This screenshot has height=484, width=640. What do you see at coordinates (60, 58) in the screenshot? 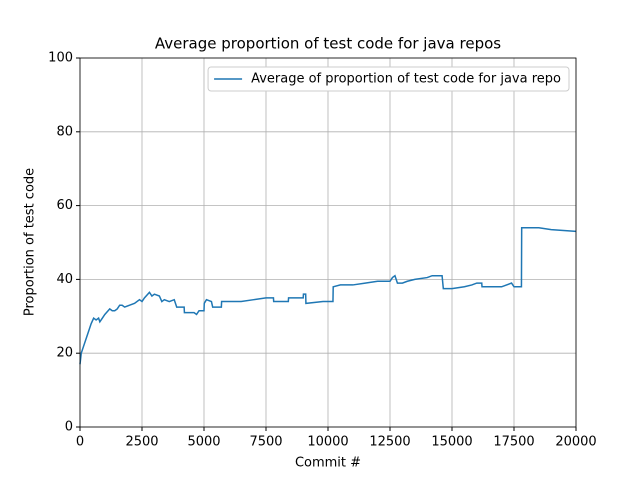
I see `y-tick-label: 100` at bounding box center [60, 58].